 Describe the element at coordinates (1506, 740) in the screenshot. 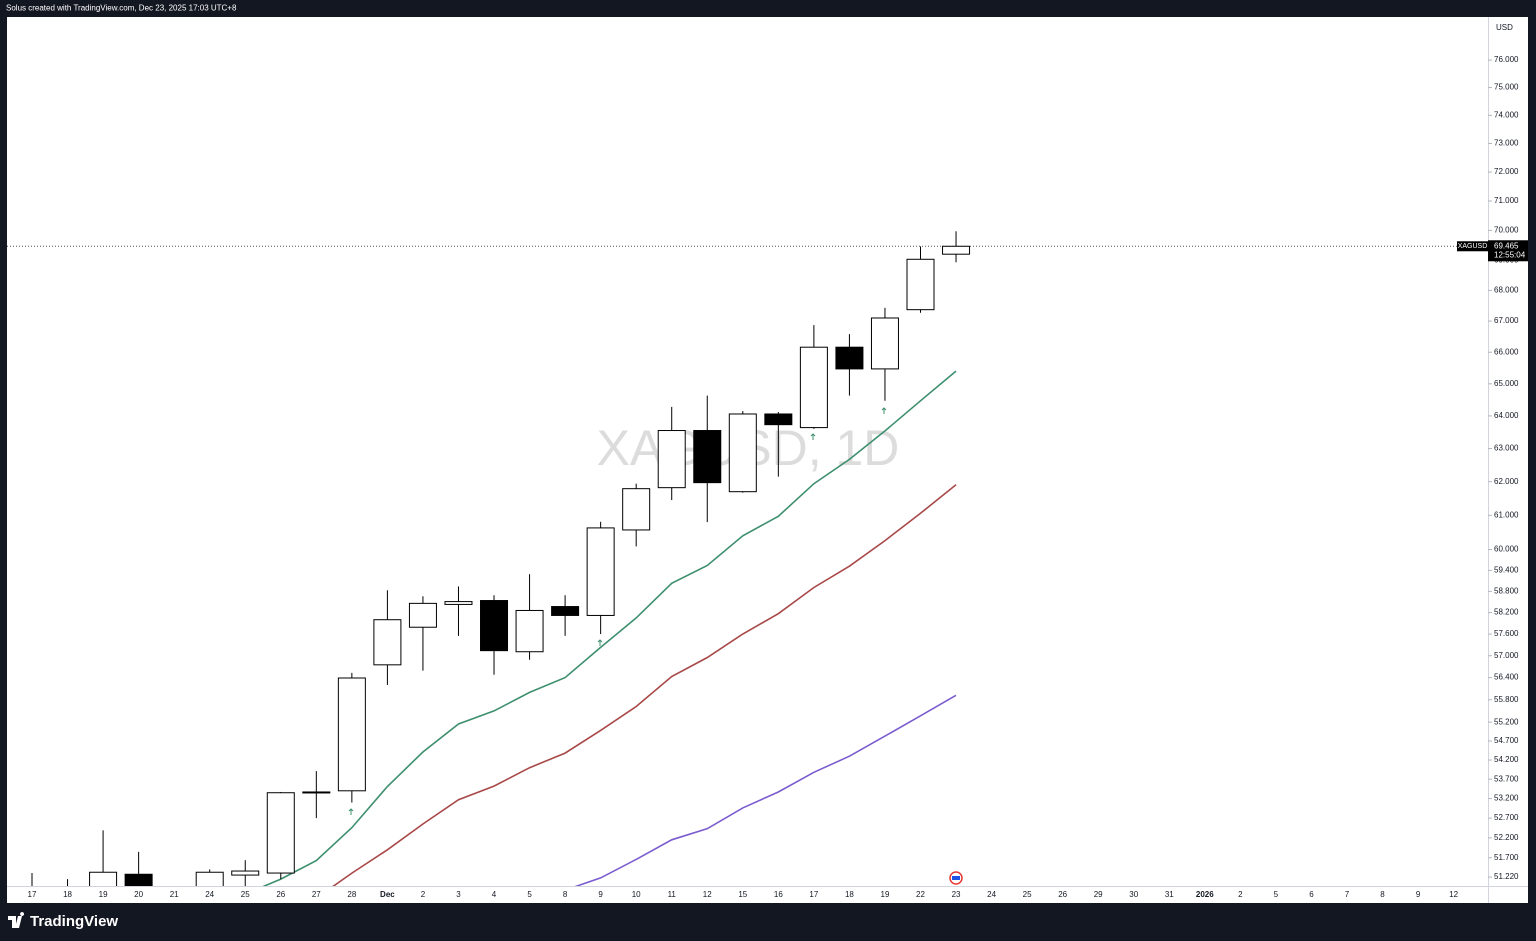

I see `y-tick-label: 54.700` at that location.